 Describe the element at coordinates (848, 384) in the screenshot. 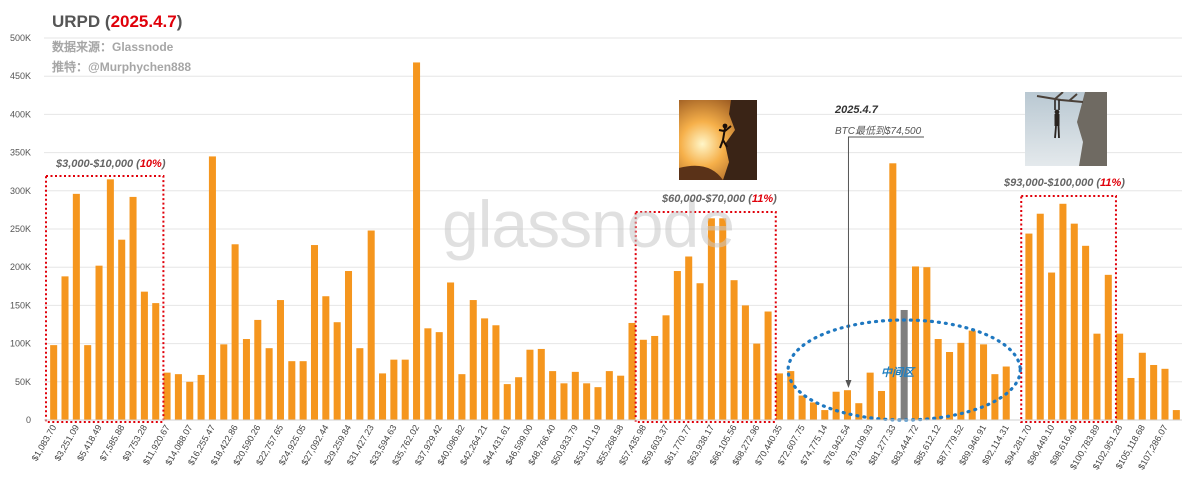

I see `annotation-arrowhead` at that location.